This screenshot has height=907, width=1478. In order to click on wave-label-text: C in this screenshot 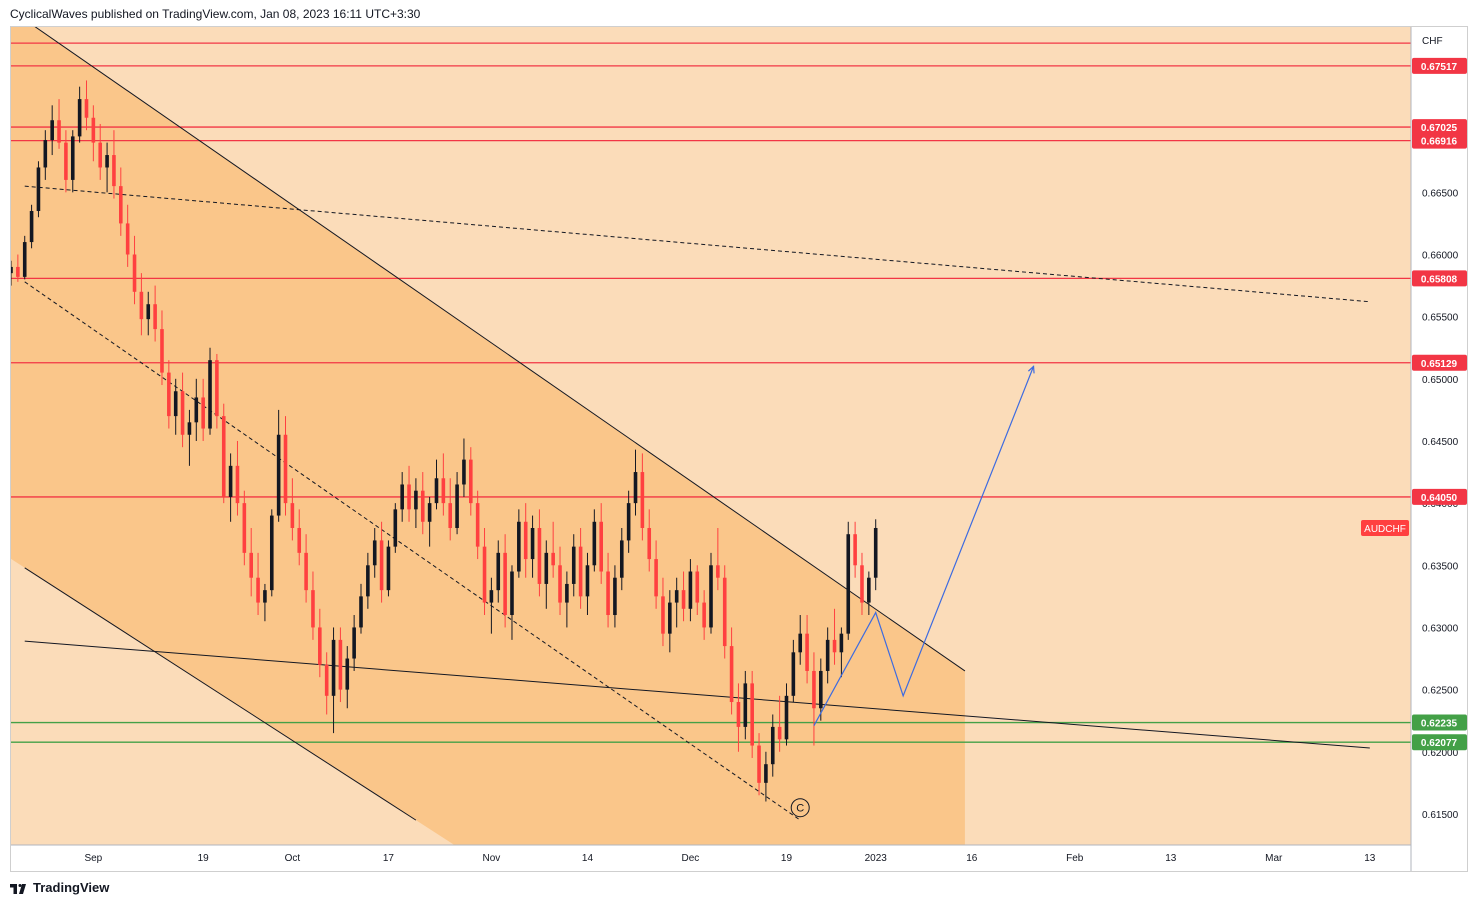, I will do `click(800, 809)`.